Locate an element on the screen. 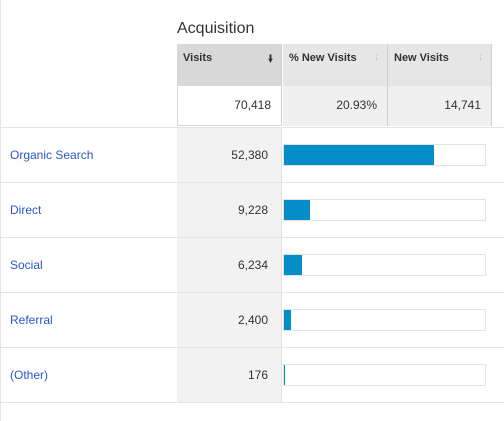  visits-column-background is located at coordinates (229, 265).